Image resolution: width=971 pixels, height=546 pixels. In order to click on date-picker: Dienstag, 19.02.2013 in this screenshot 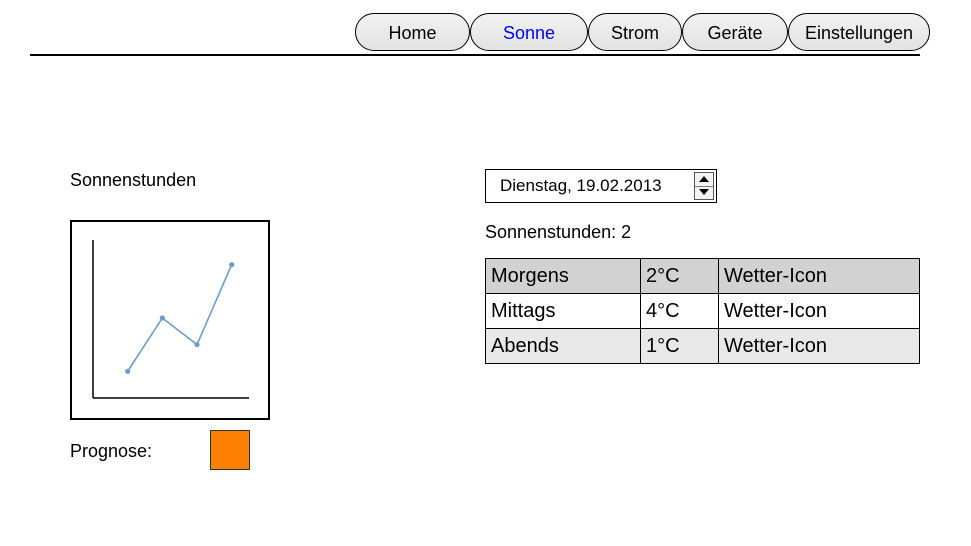, I will do `click(601, 186)`.